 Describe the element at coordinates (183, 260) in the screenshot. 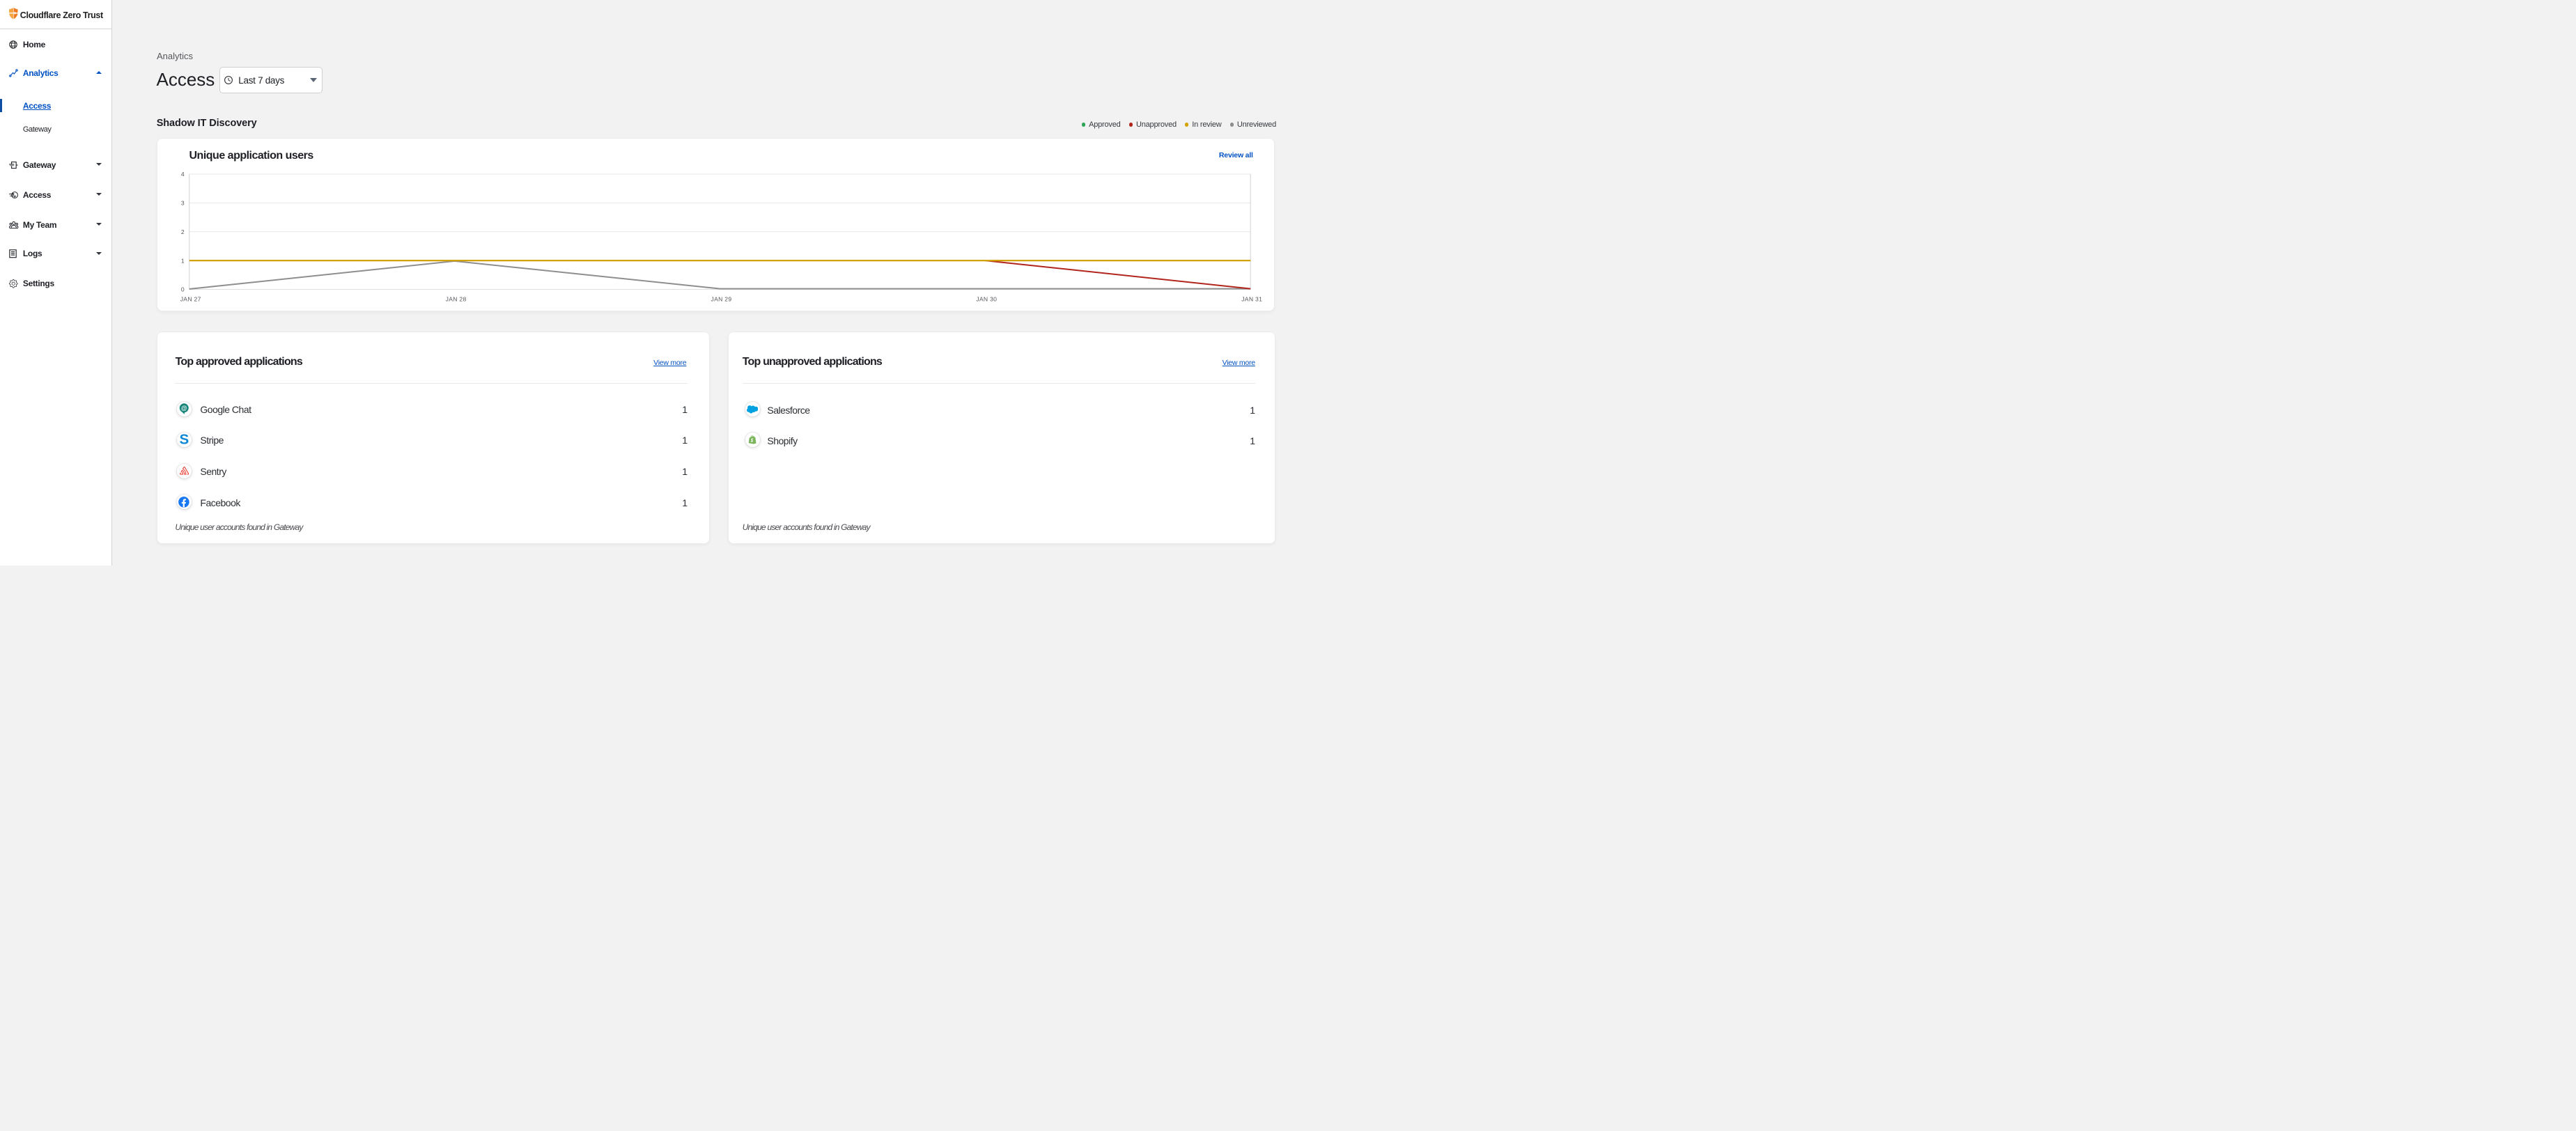

I see `svg-text: 1` at that location.